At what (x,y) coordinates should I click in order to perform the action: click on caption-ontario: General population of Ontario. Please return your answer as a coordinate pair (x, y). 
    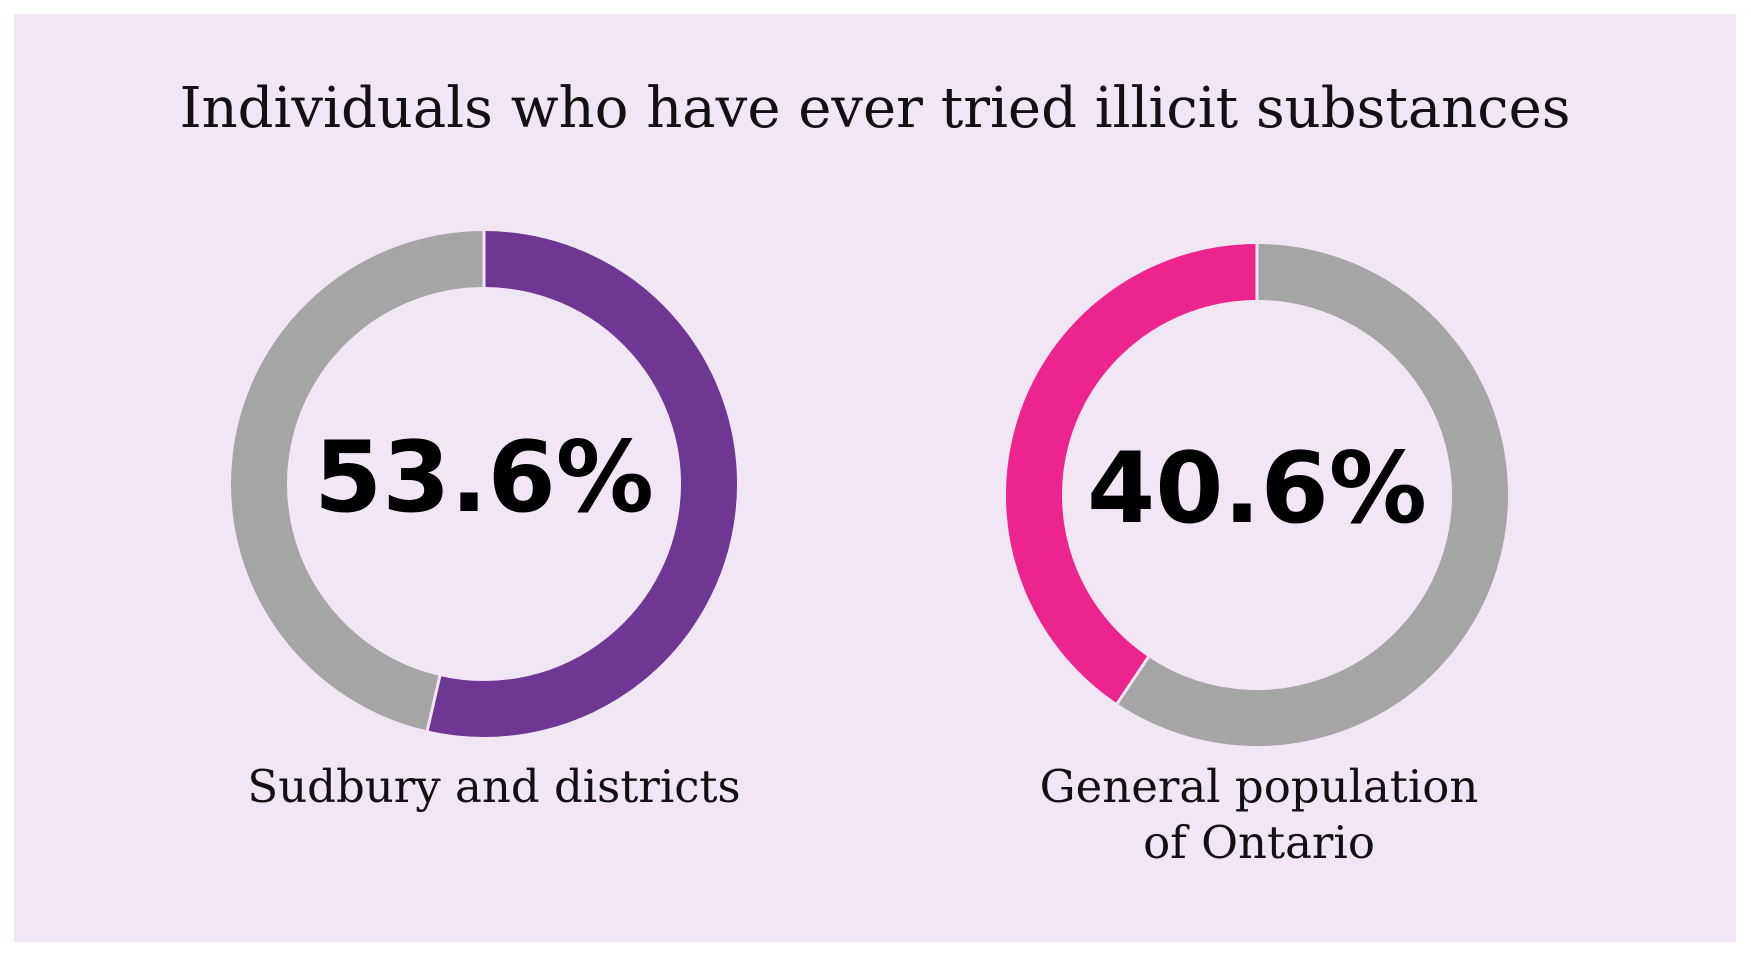
    Looking at the image, I should click on (1259, 815).